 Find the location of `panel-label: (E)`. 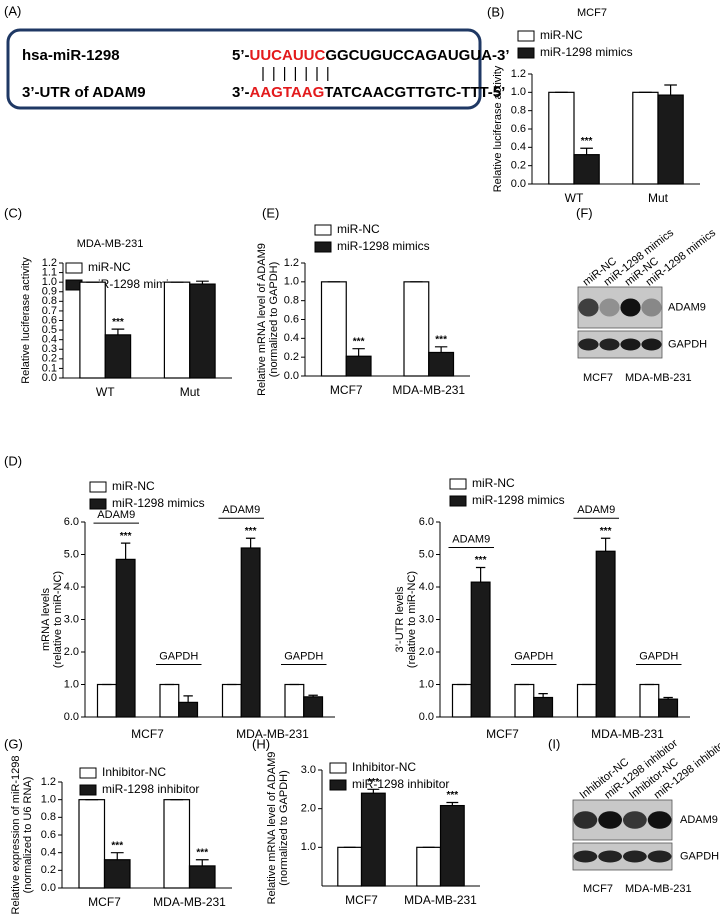

panel-label: (E) is located at coordinates (270, 212).